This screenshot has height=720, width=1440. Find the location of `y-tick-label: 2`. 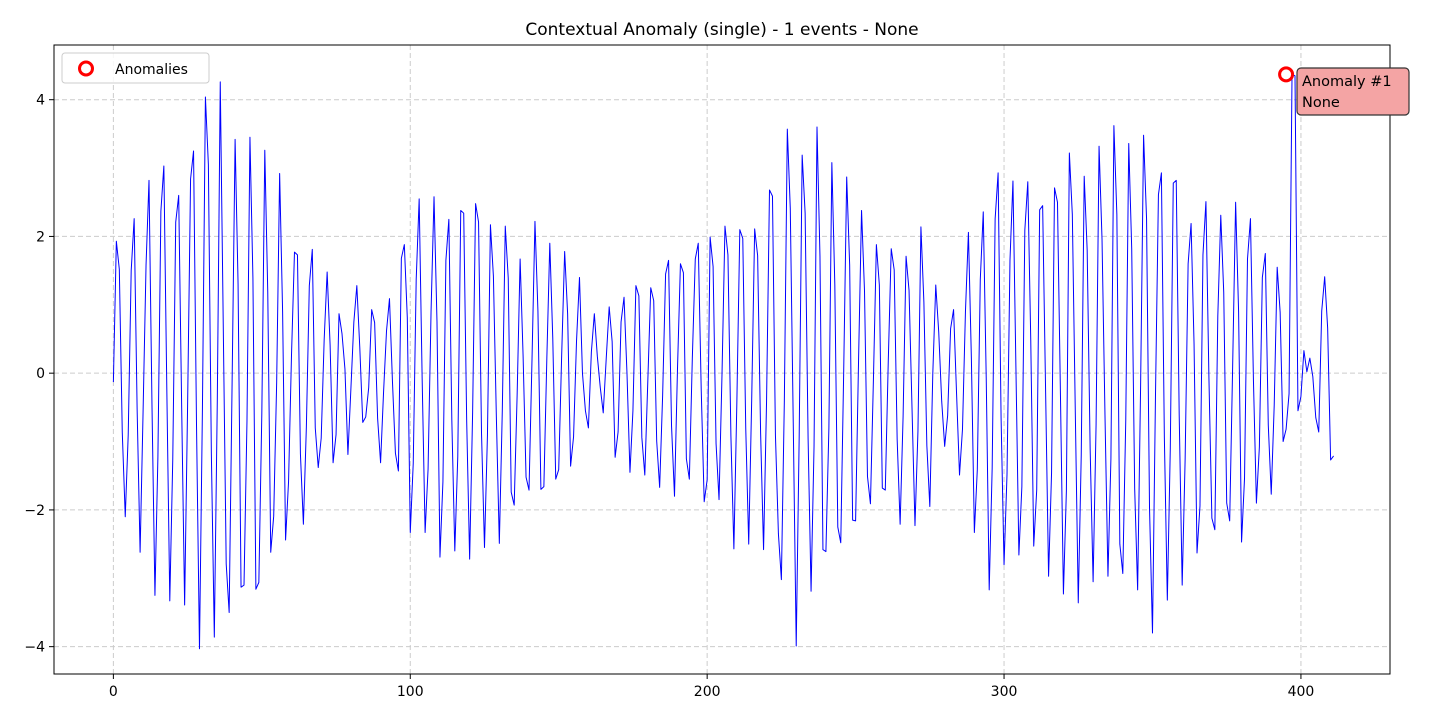

y-tick-label: 2 is located at coordinates (40, 237).